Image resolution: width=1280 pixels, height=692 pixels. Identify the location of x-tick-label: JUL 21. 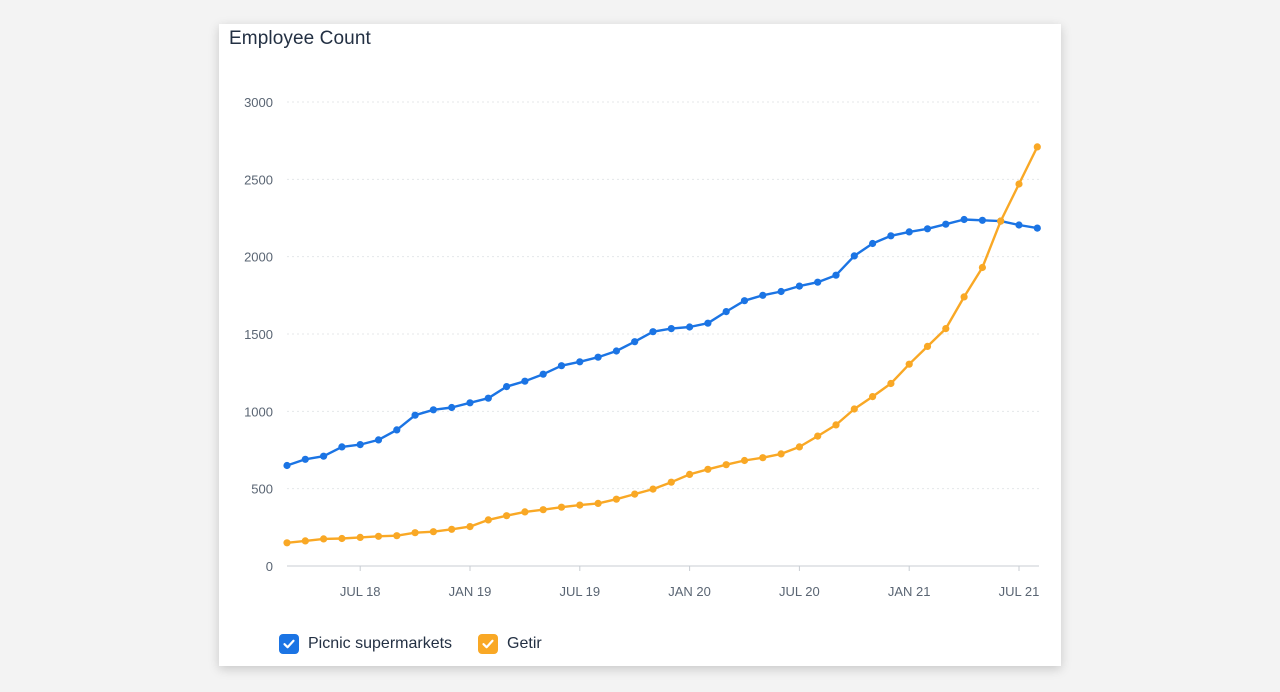
(1019, 591).